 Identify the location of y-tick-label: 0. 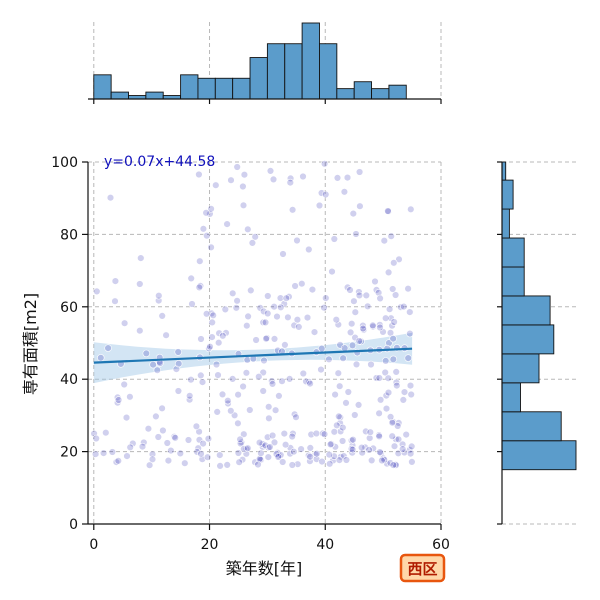
(73, 525).